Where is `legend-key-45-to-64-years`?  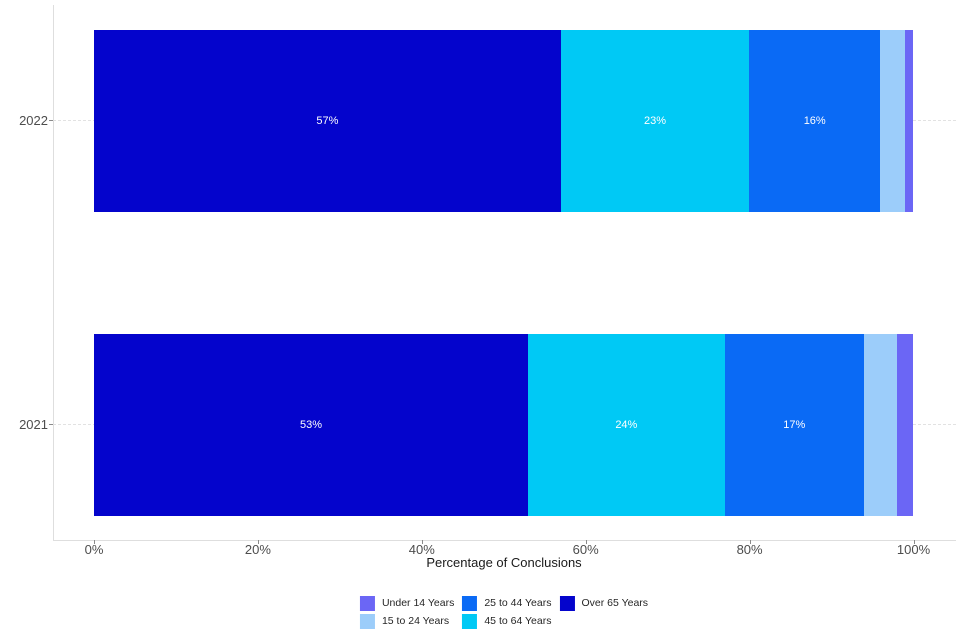
legend-key-45-to-64-years is located at coordinates (470, 621).